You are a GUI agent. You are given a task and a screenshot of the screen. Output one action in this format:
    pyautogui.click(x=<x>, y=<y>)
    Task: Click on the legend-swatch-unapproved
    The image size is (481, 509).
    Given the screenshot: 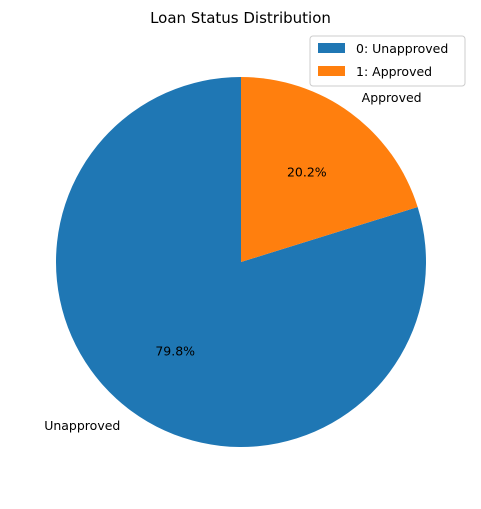 What is the action you would take?
    pyautogui.click(x=331, y=48)
    